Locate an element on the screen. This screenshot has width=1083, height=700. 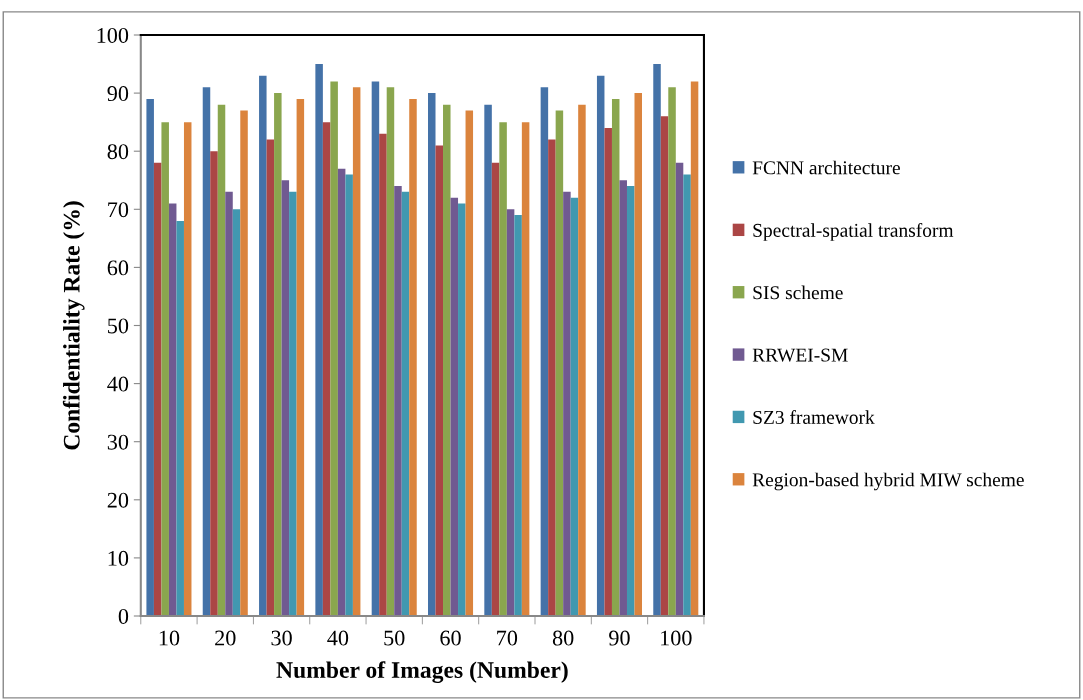
y-tick-label: 30 is located at coordinates (118, 442).